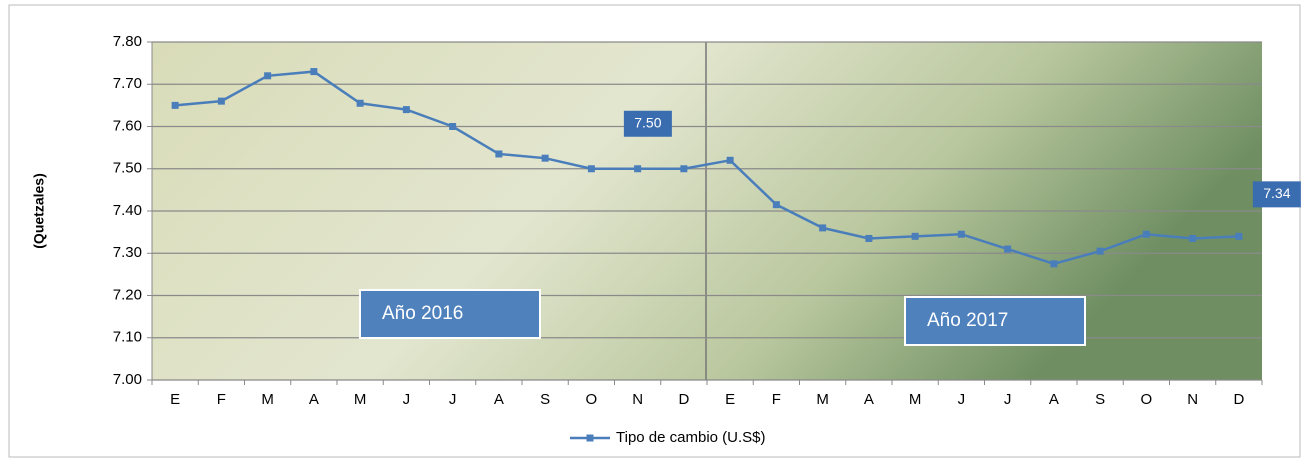  Describe the element at coordinates (691, 437) in the screenshot. I see `legend-label: Tipo de cambio (U.S$)` at that location.